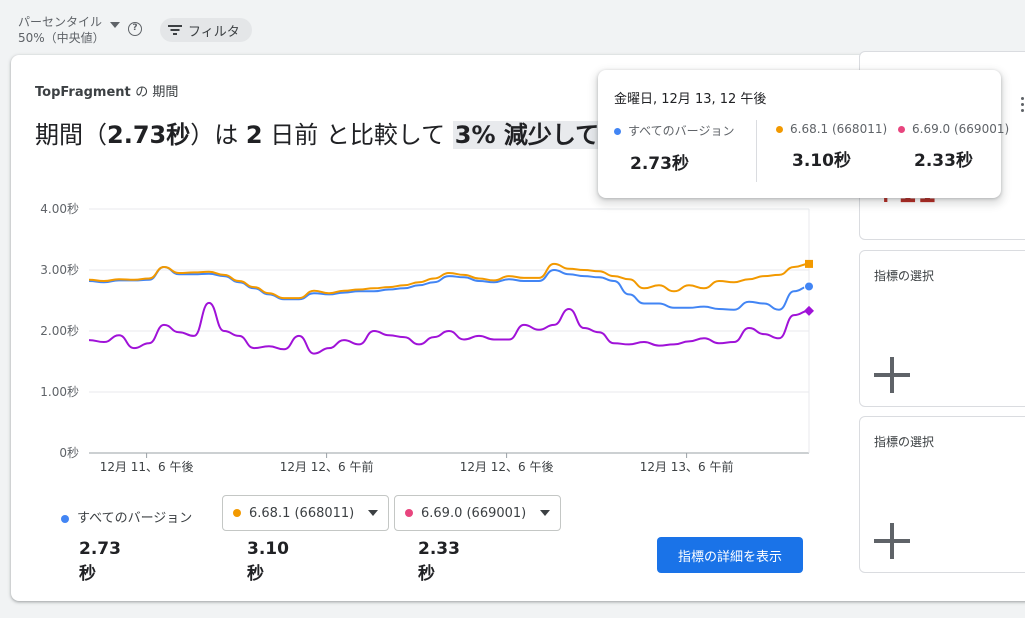  Describe the element at coordinates (507, 467) in the screenshot. I see `x-tick-label: 12月 12、6 午後` at that location.